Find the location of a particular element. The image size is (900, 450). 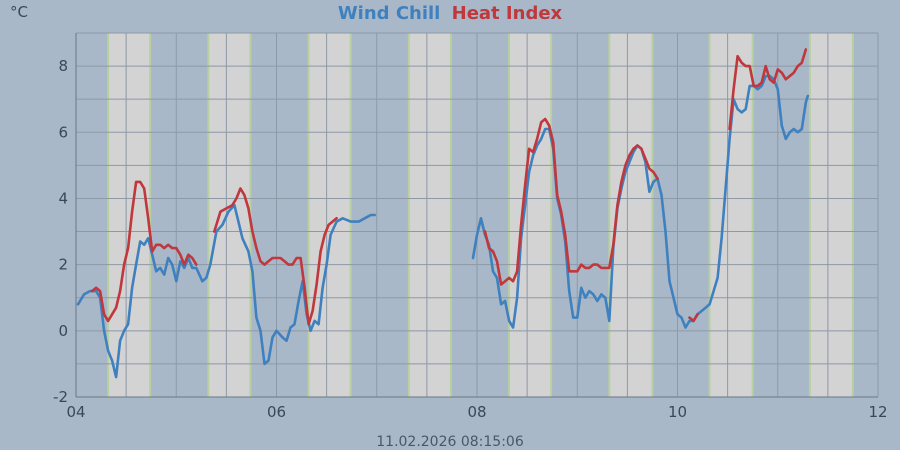

wind-chill-line is located at coordinates (226, 291).